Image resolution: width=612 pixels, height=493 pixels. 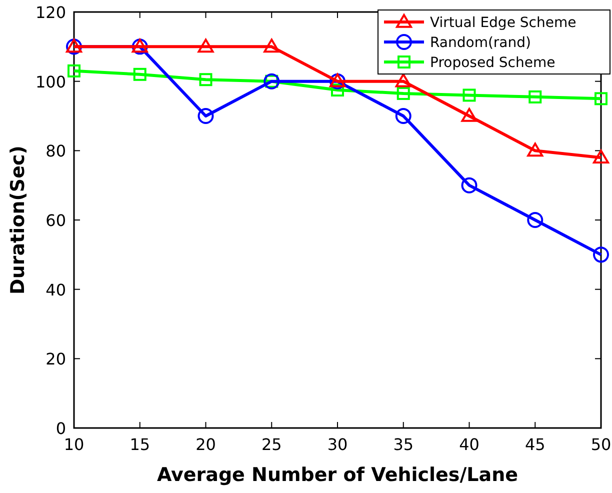 What do you see at coordinates (140, 444) in the screenshot?
I see `x-tick-label: 15` at bounding box center [140, 444].